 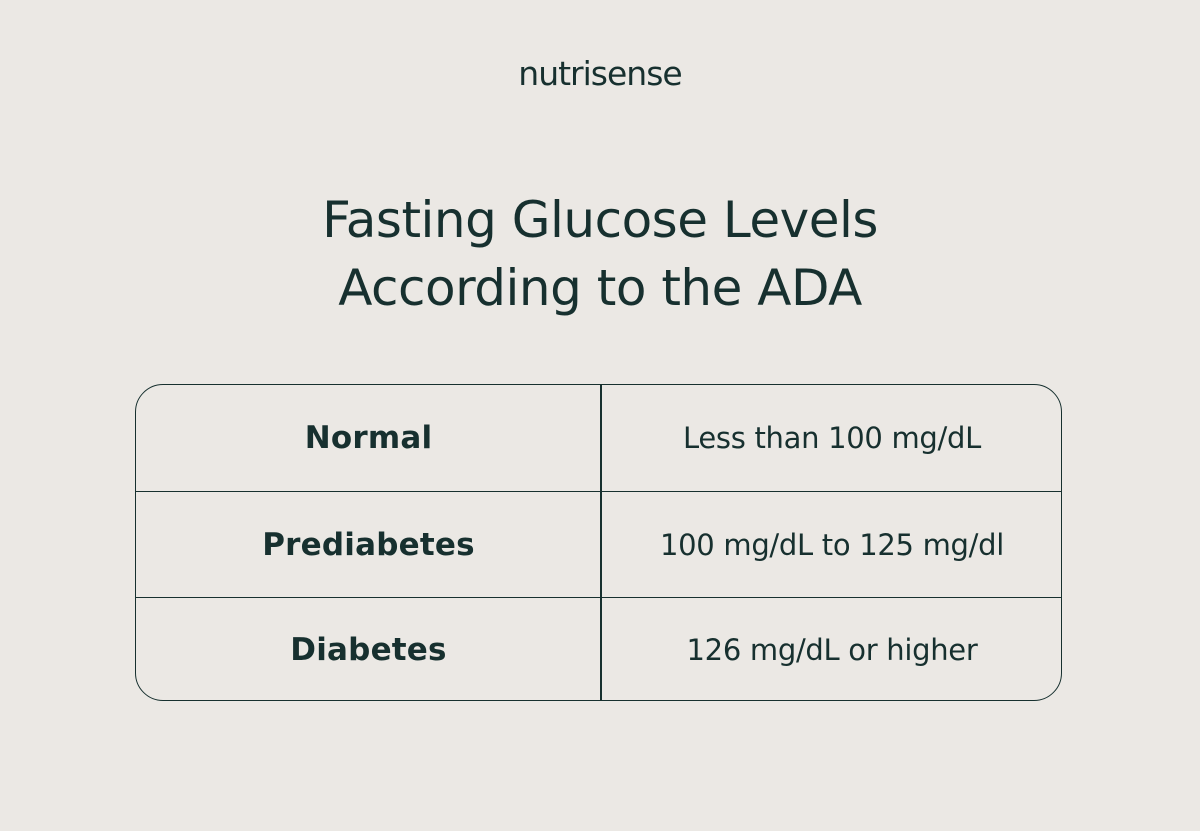 What do you see at coordinates (598, 648) in the screenshot?
I see `table-row-diabetes: Diabetes 126 mg/dL or higher` at bounding box center [598, 648].